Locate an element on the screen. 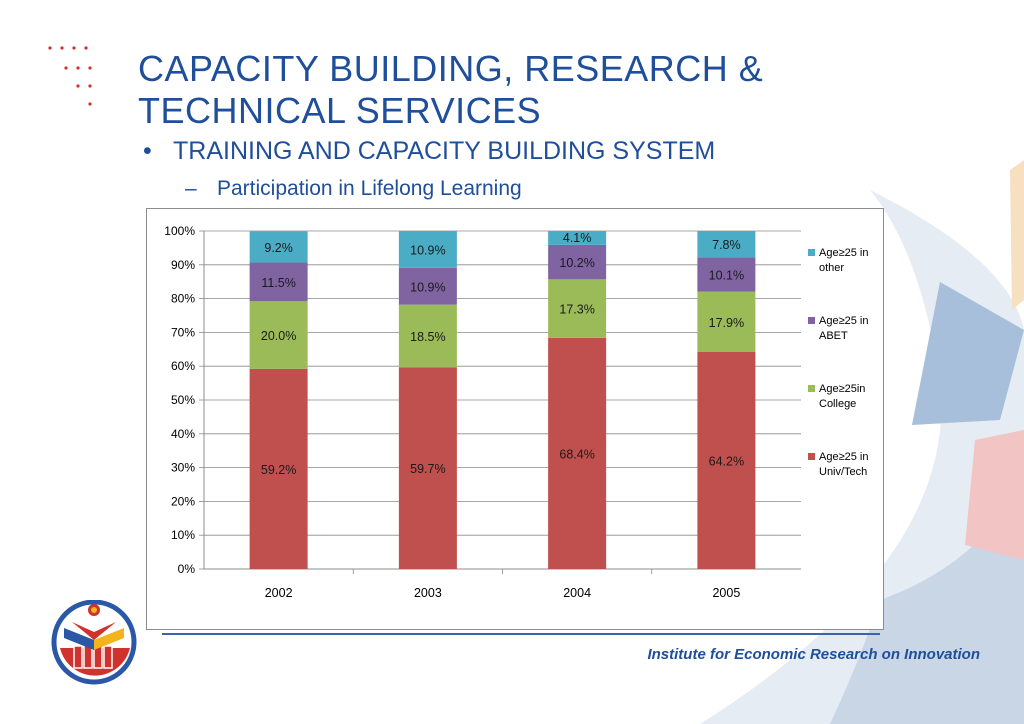 The width and height of the screenshot is (1024, 724). data-label: 17.9% is located at coordinates (726, 323).